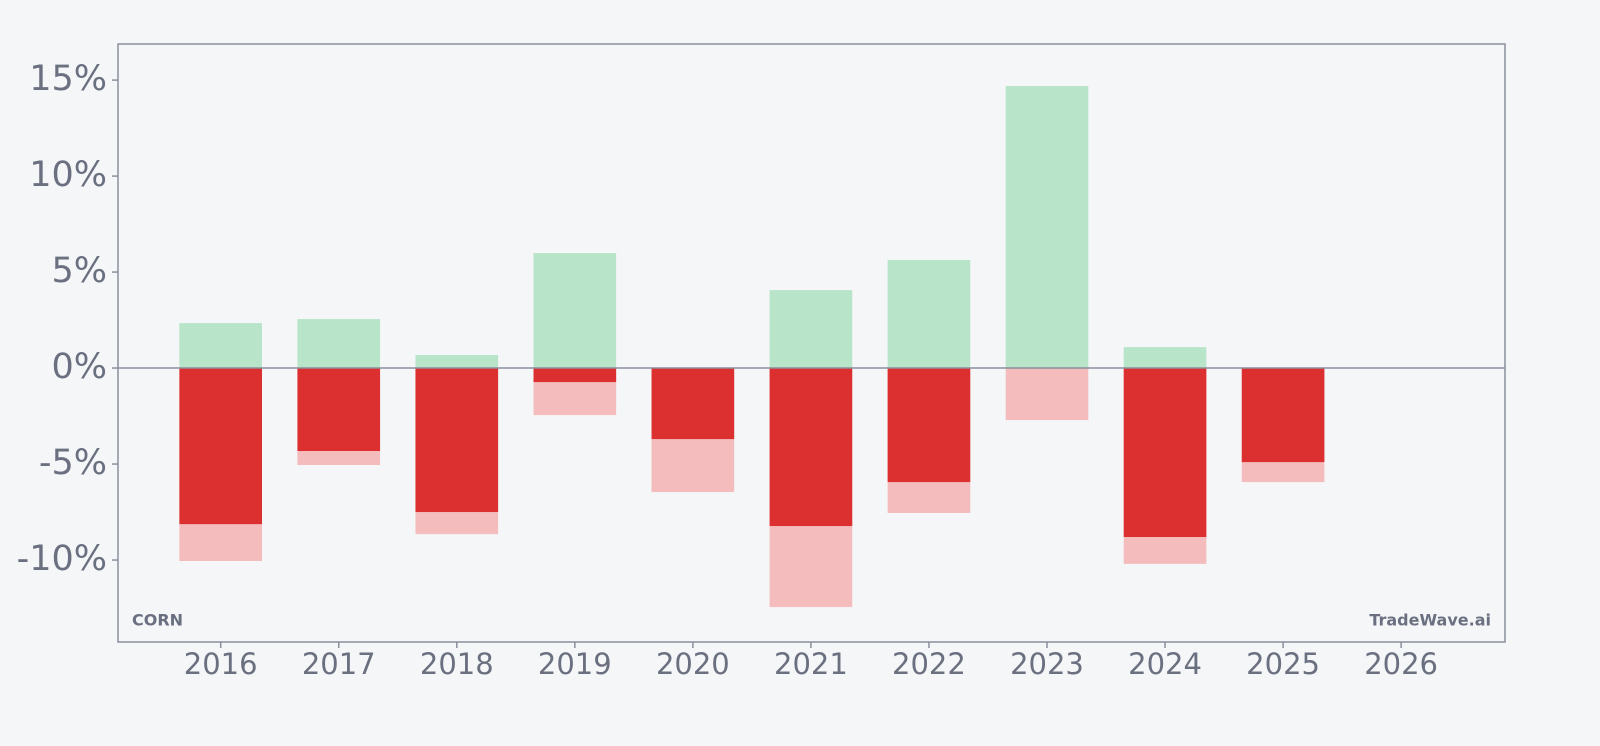 This screenshot has width=1600, height=746. What do you see at coordinates (79, 271) in the screenshot?
I see `y-tick-label: 5%` at bounding box center [79, 271].